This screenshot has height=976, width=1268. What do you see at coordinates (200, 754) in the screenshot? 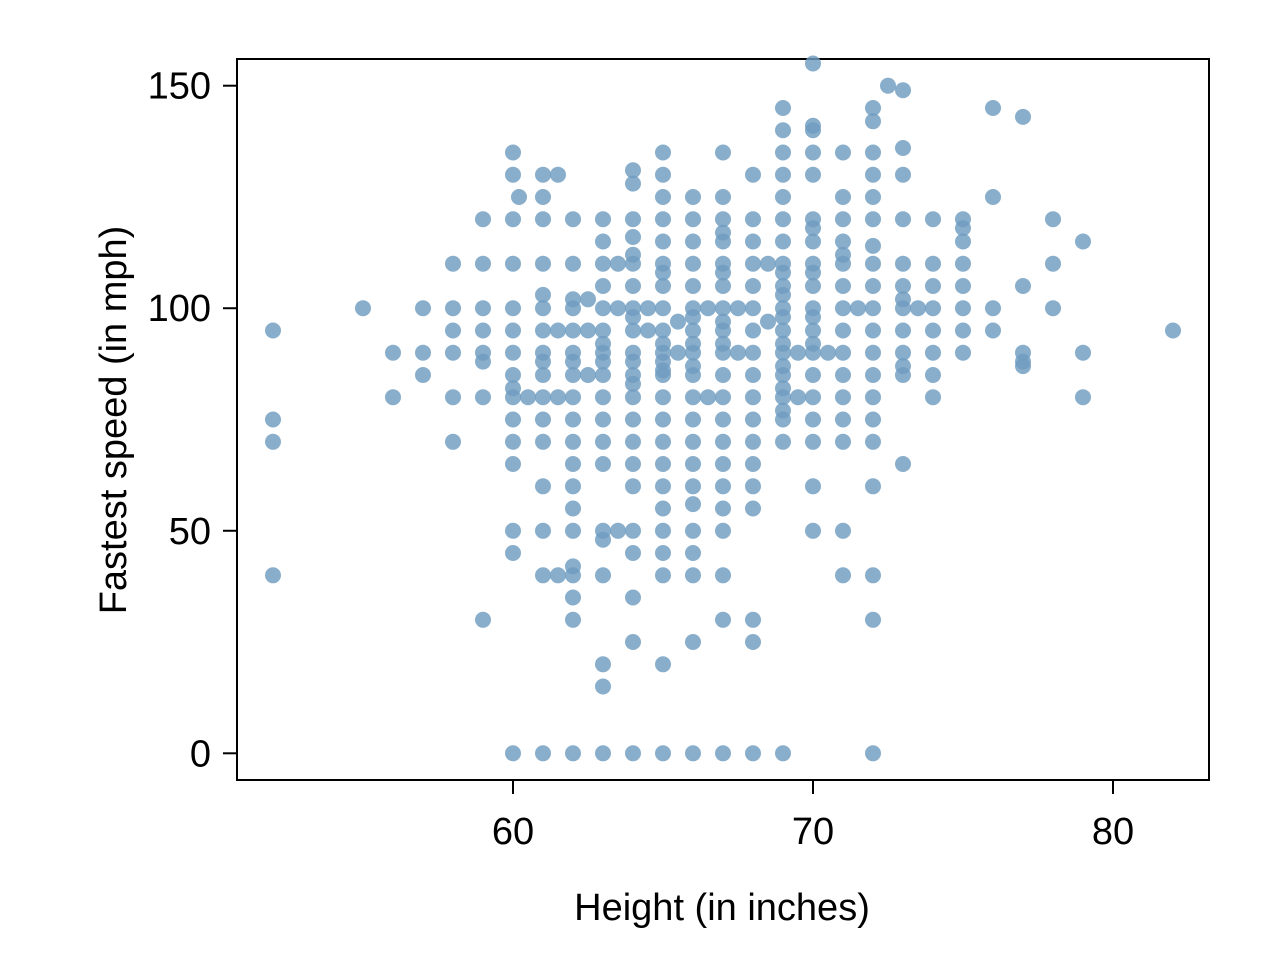
I see `y-tick-label: 0` at bounding box center [200, 754].